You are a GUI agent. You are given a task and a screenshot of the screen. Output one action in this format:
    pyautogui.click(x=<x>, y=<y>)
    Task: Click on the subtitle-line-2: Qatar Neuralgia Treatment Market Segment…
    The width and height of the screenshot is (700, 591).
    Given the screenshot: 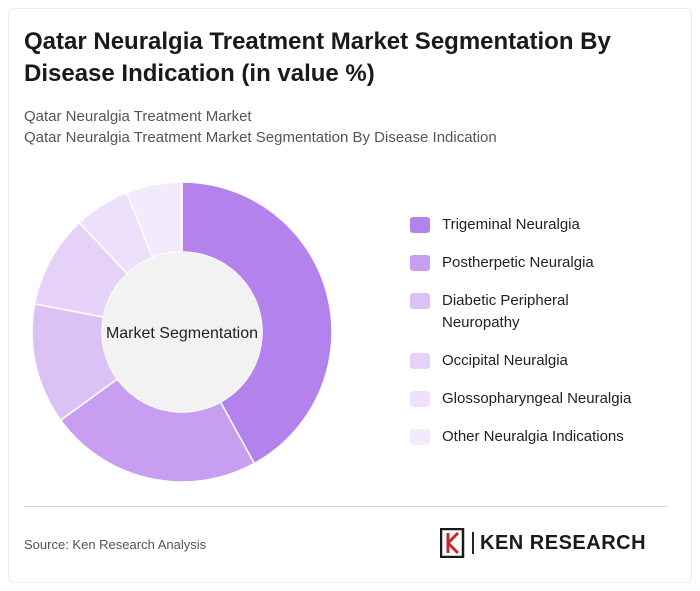 What is the action you would take?
    pyautogui.click(x=260, y=137)
    